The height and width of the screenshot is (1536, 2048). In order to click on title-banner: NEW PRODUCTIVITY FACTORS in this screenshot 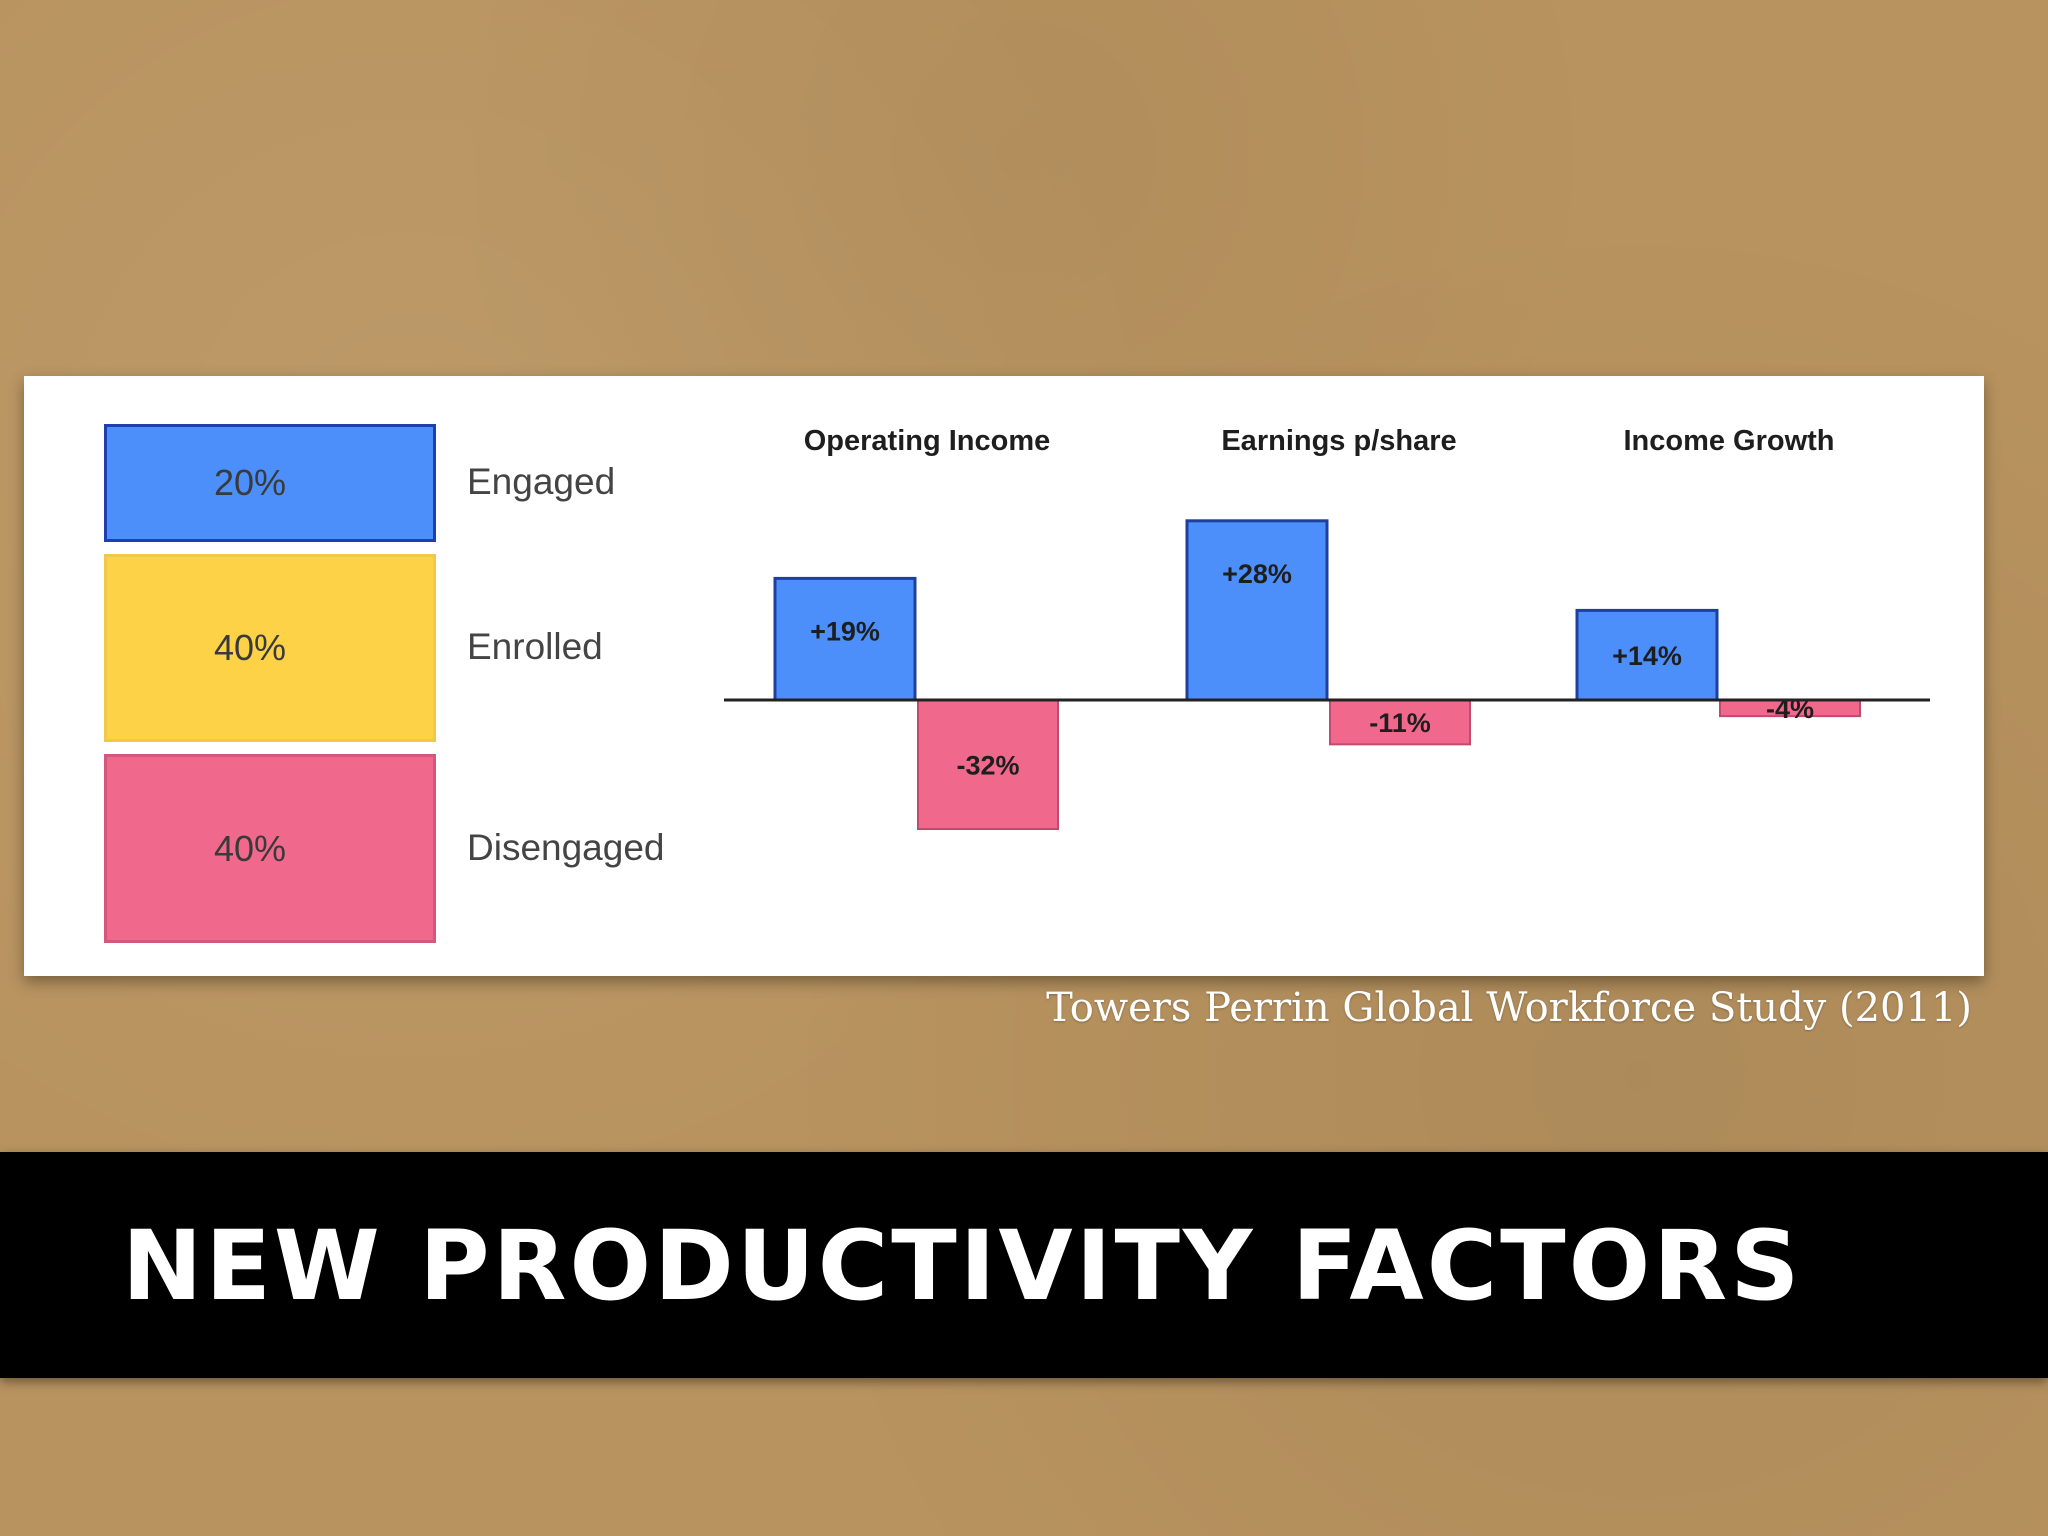, I will do `click(1024, 1265)`.